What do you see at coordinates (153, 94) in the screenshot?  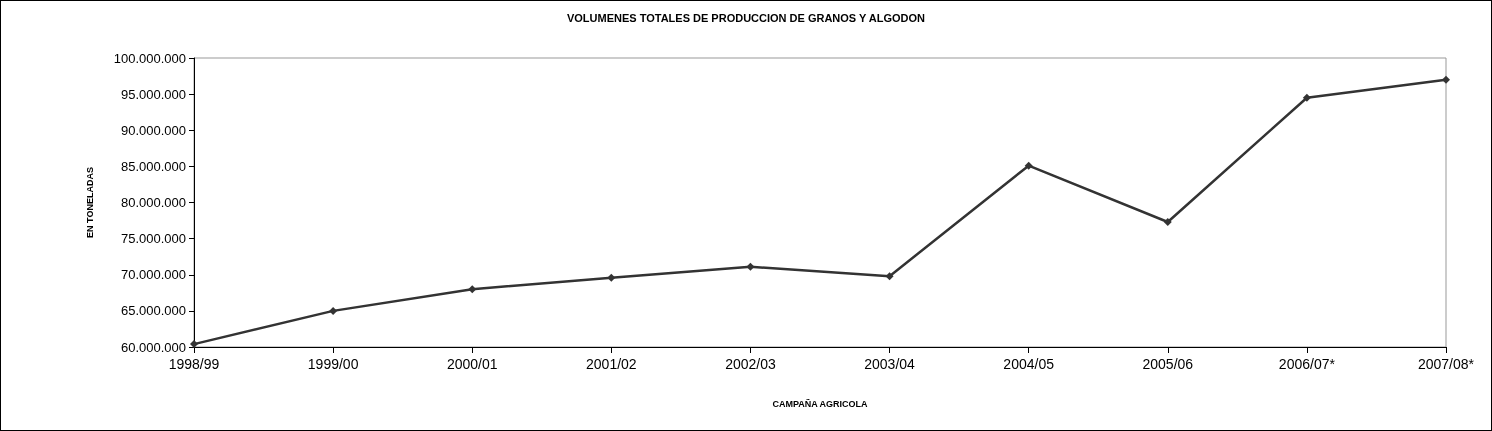 I see `y-tick-label: 95.000.000` at bounding box center [153, 94].